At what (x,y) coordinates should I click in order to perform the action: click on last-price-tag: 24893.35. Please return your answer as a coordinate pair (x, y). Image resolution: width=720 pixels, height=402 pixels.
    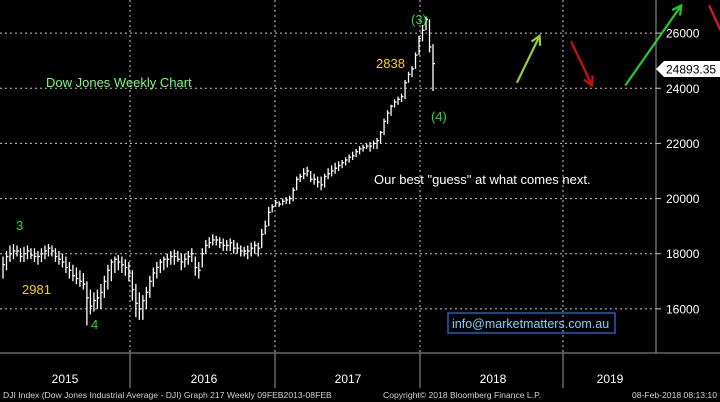
    Looking at the image, I should click on (688, 69).